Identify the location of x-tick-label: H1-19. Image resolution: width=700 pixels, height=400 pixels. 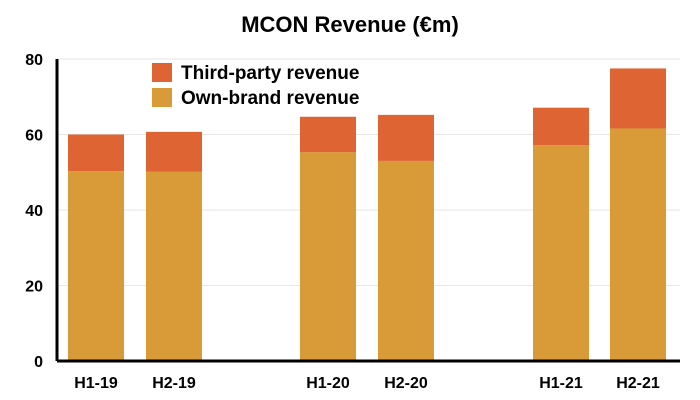
(96, 383).